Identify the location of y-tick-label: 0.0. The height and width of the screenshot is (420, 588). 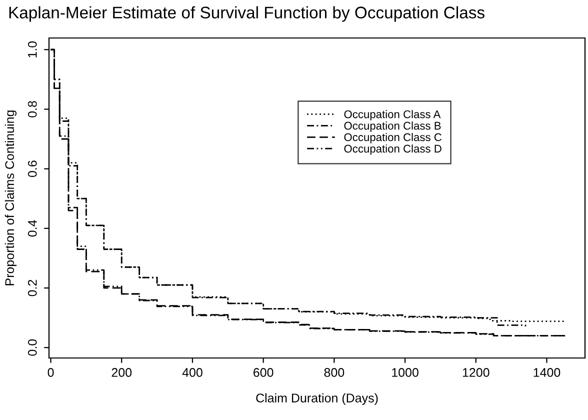
(32, 347).